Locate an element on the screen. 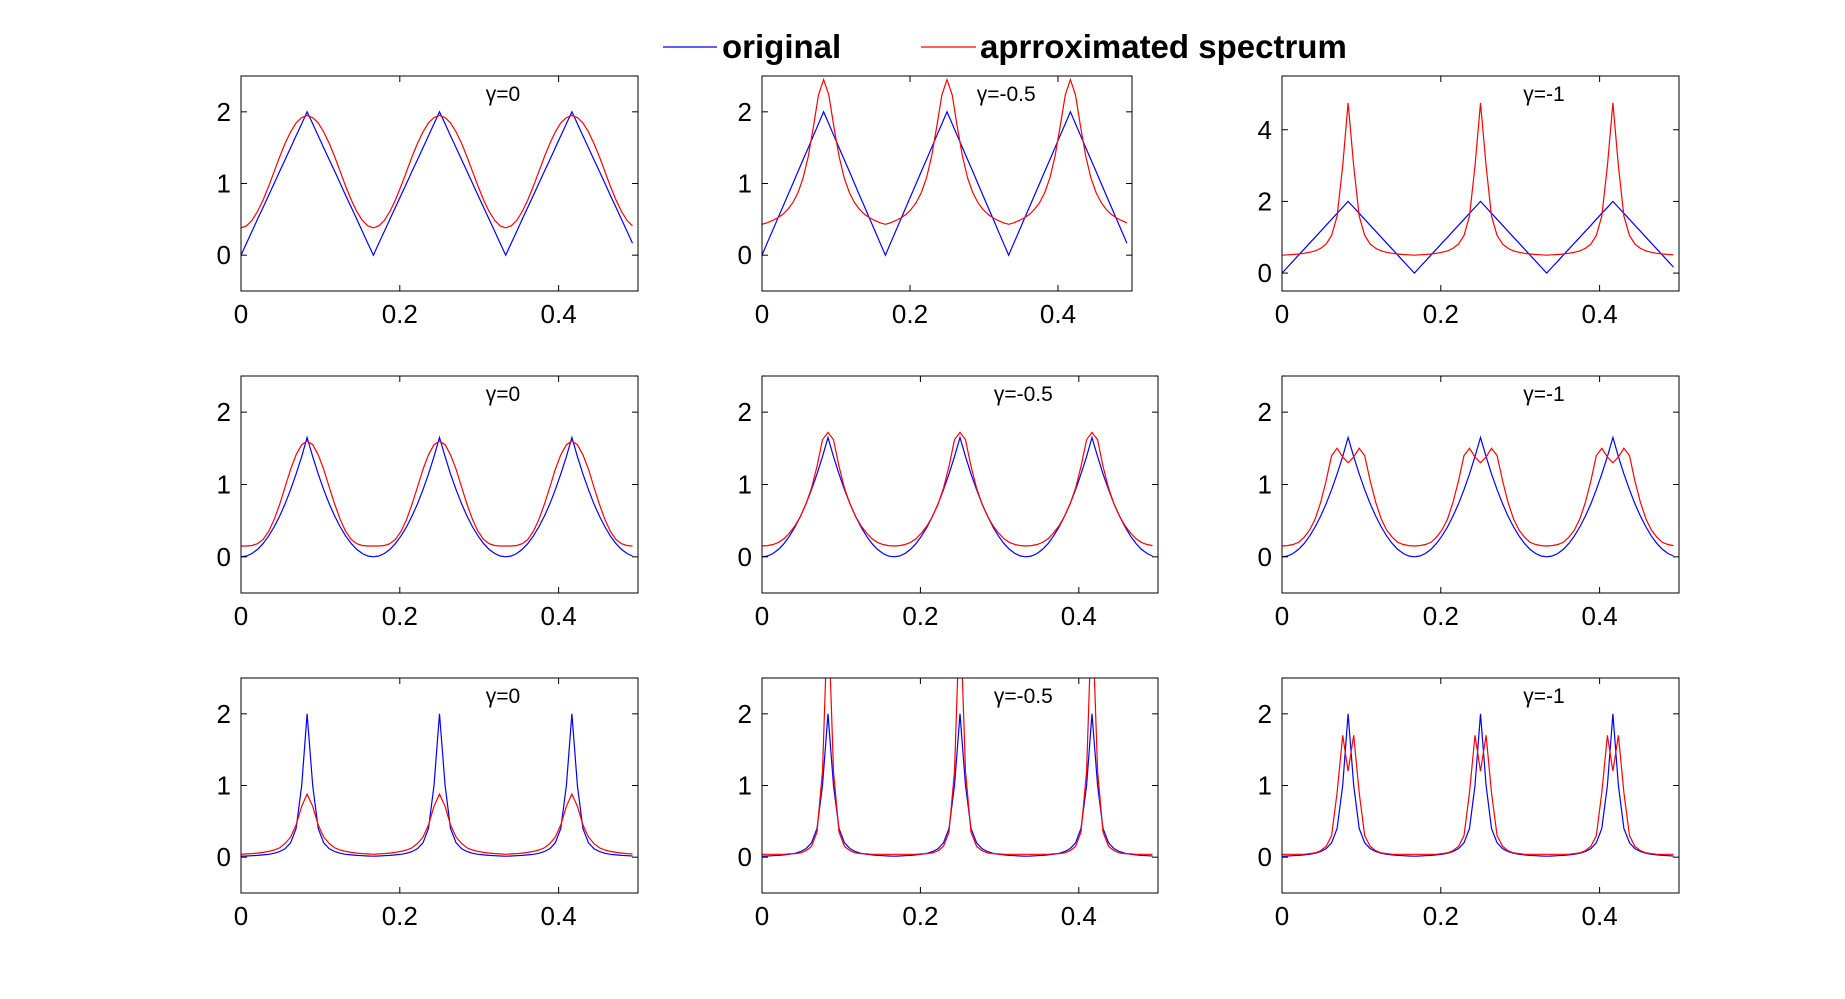  subplot-r2c3: 0 0.2 0.4 0 1 2 γ=-1 is located at coordinates (1469, 503).